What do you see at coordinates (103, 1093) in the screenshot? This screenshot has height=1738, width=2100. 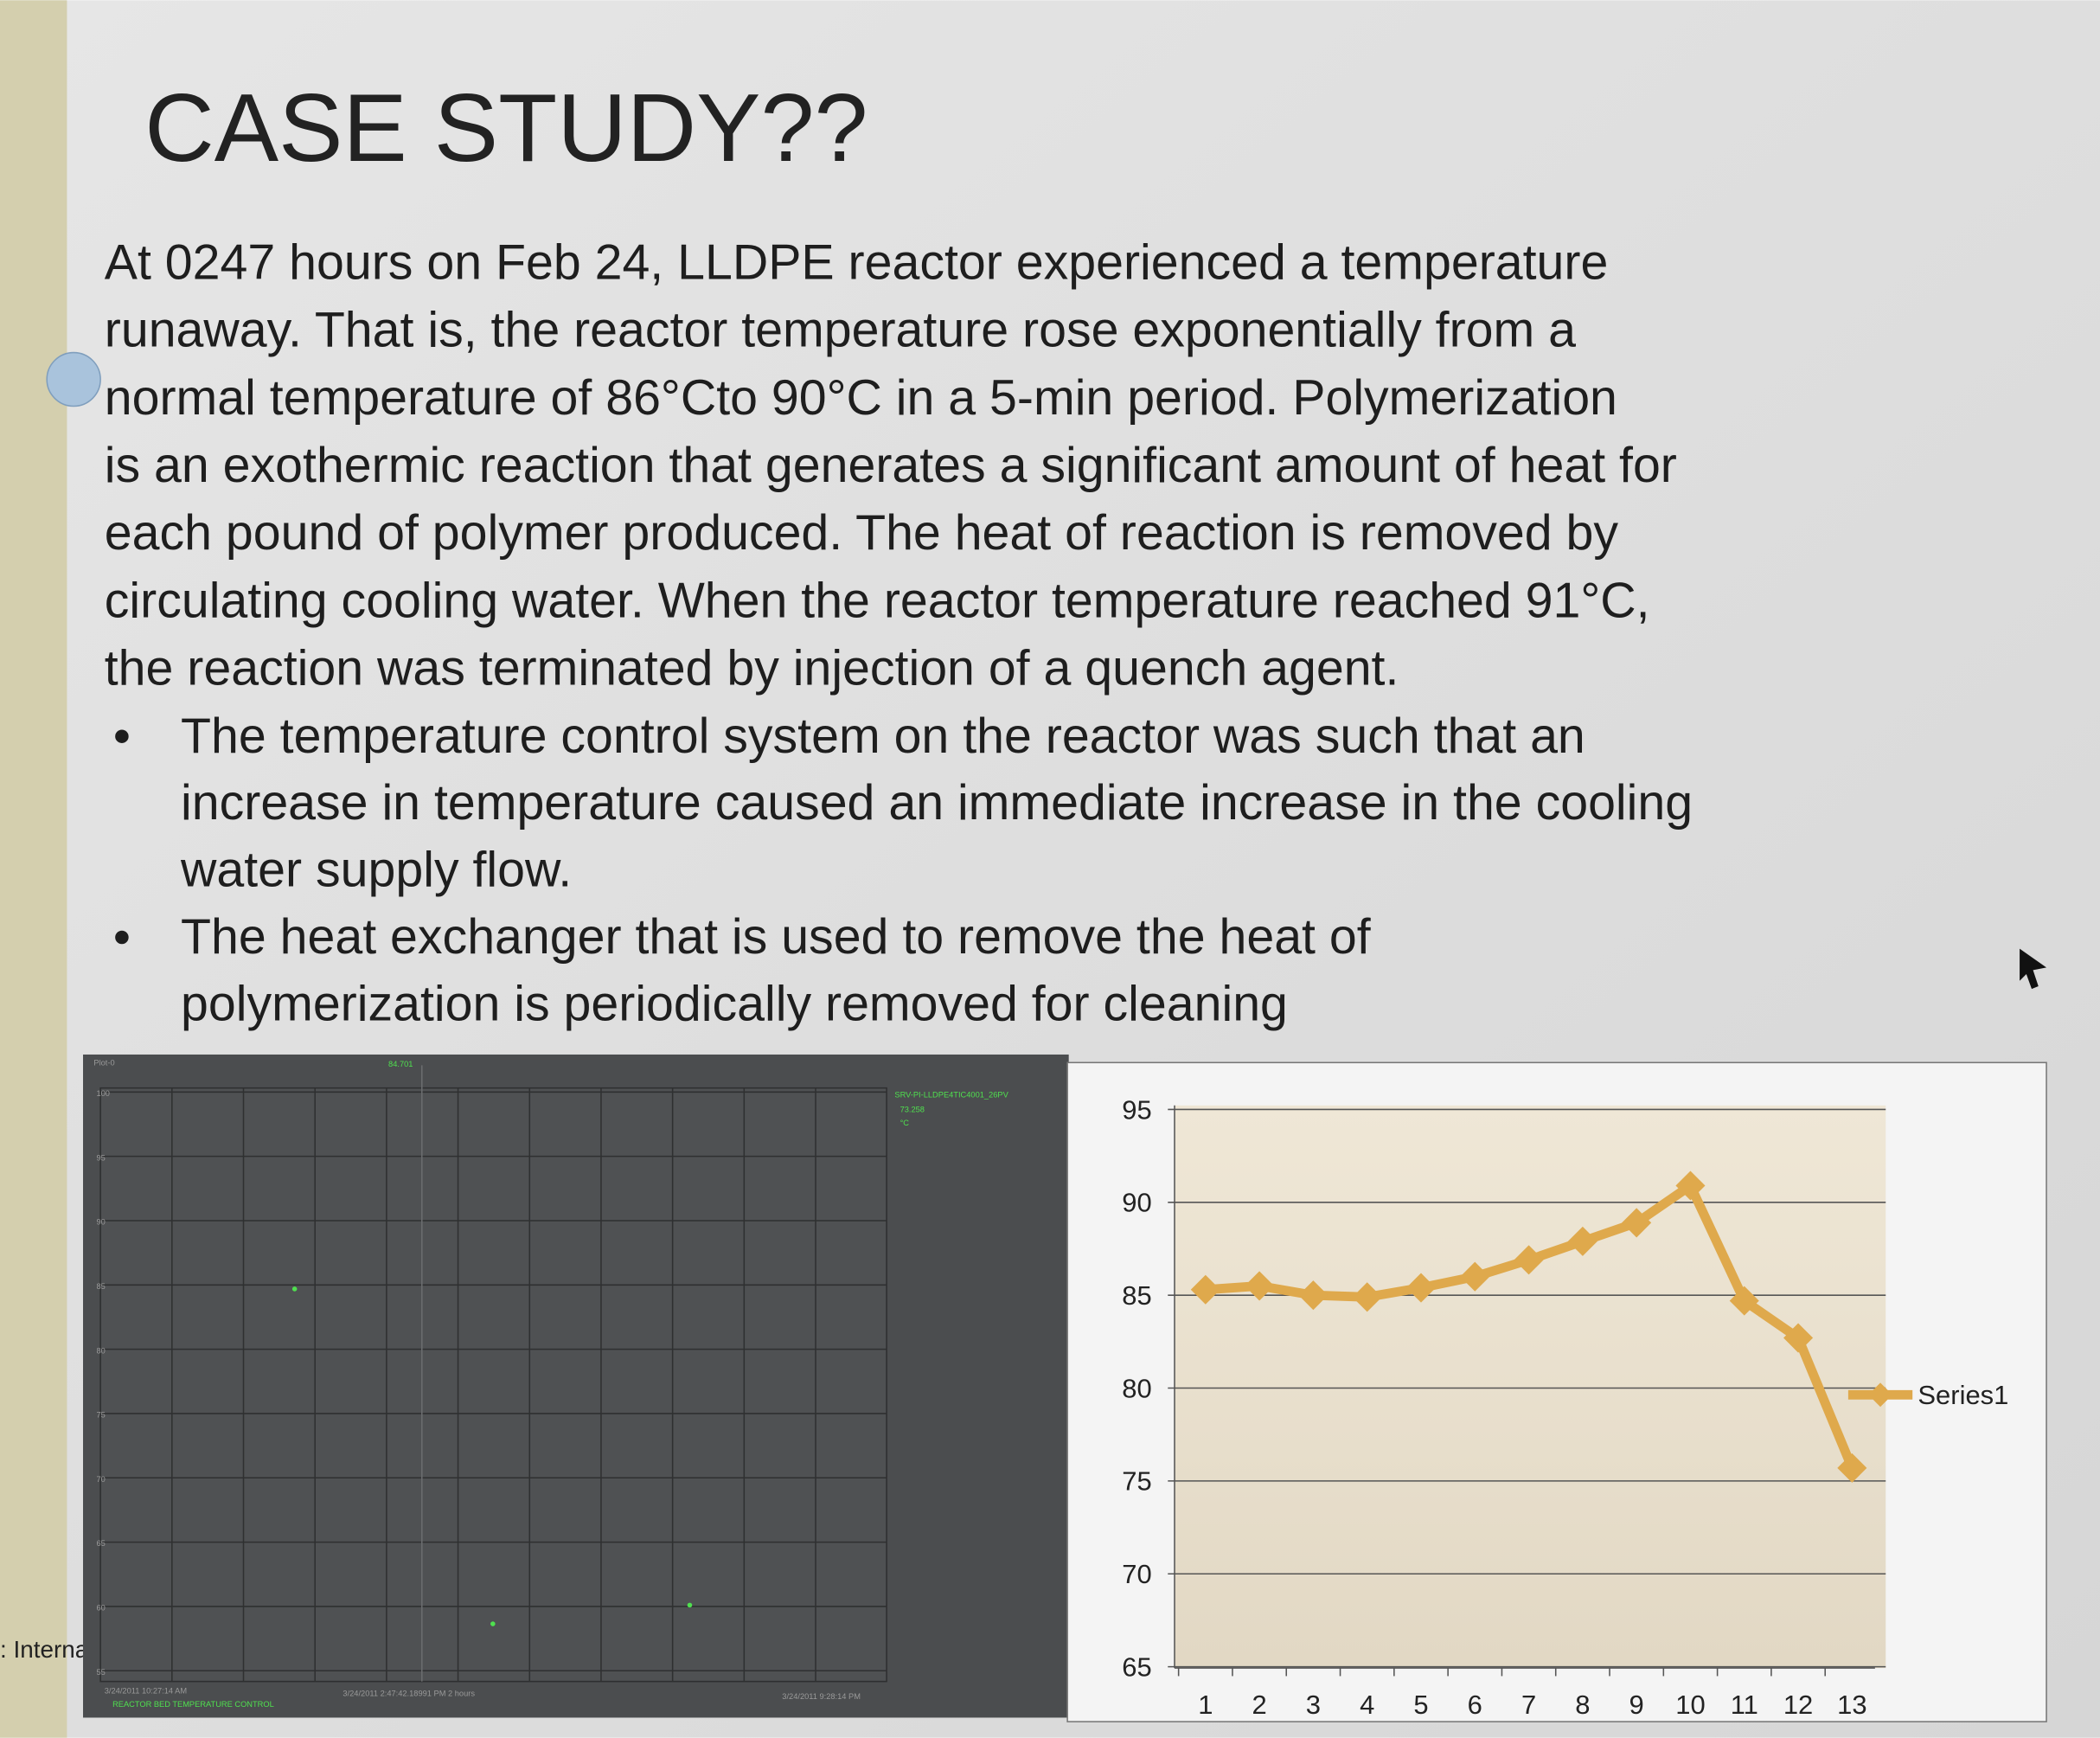 I see `trend-tick-label: 100` at bounding box center [103, 1093].